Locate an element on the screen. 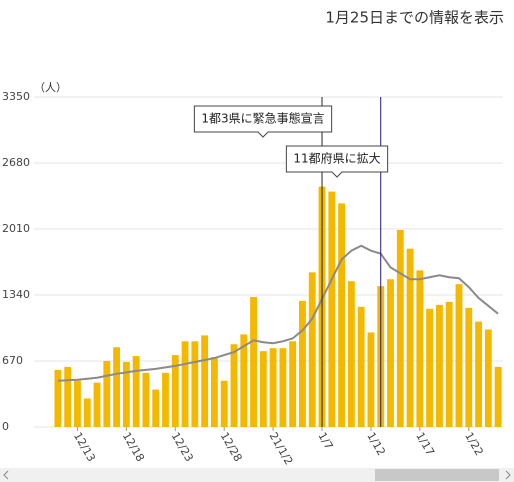 Image resolution: width=514 pixels, height=482 pixels. y-axis-label: （人） is located at coordinates (50, 87).